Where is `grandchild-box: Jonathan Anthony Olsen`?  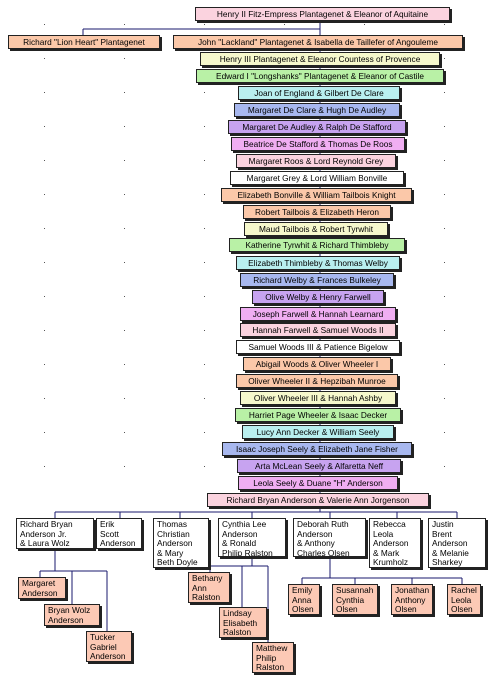
grandchild-box: Jonathan Anthony Olsen is located at coordinates (412, 599).